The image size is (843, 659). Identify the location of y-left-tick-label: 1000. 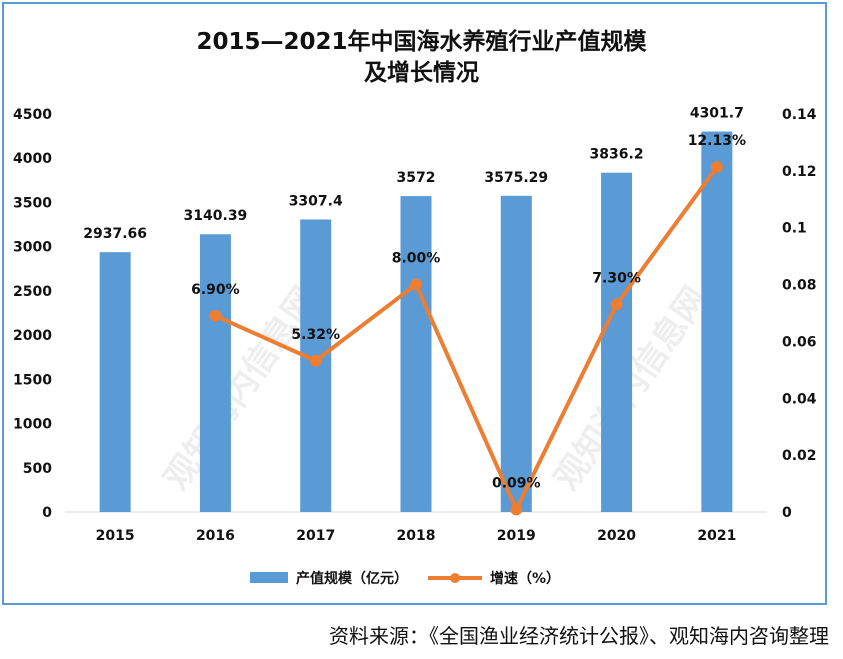
(32, 425).